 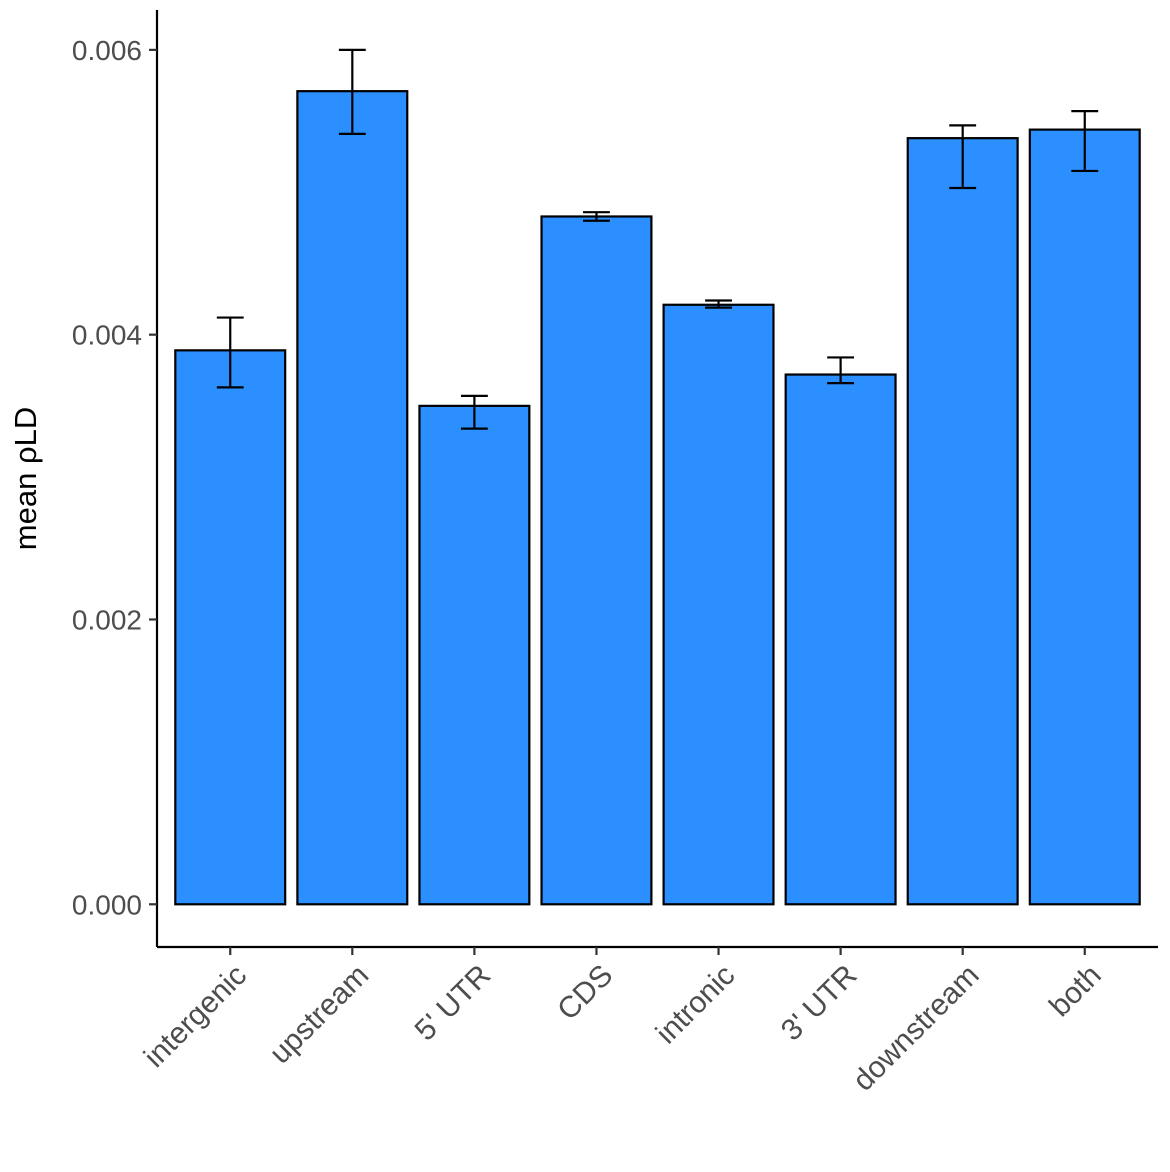 I want to click on x-tick-label: both, so click(x=1075, y=991).